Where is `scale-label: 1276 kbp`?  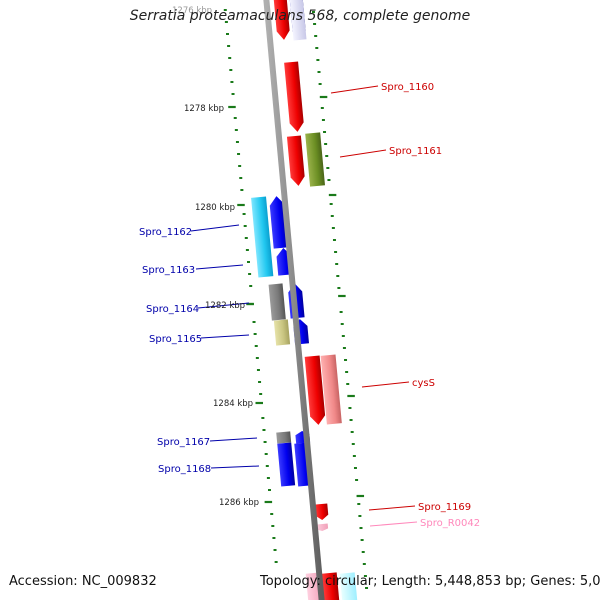
scale-label: 1276 kbp is located at coordinates (192, 11).